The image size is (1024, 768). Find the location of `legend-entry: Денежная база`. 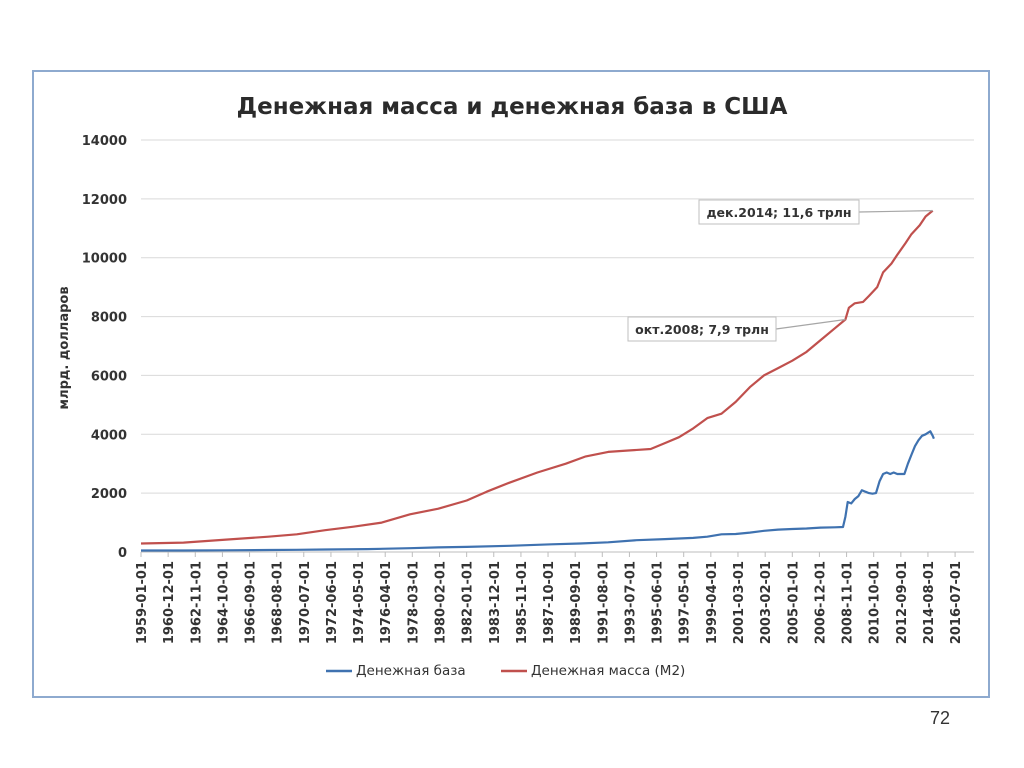

legend-entry: Денежная база is located at coordinates (396, 671).